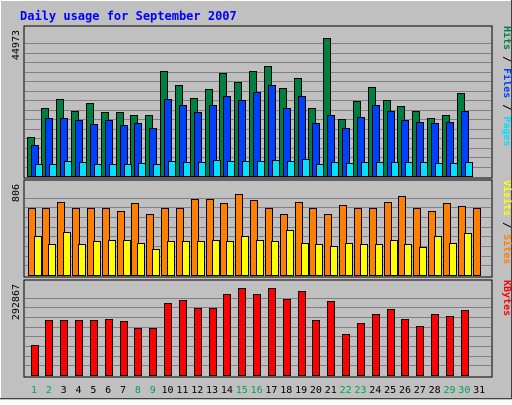  I want to click on bar-pages: 4: 4500, so click(83, 169).